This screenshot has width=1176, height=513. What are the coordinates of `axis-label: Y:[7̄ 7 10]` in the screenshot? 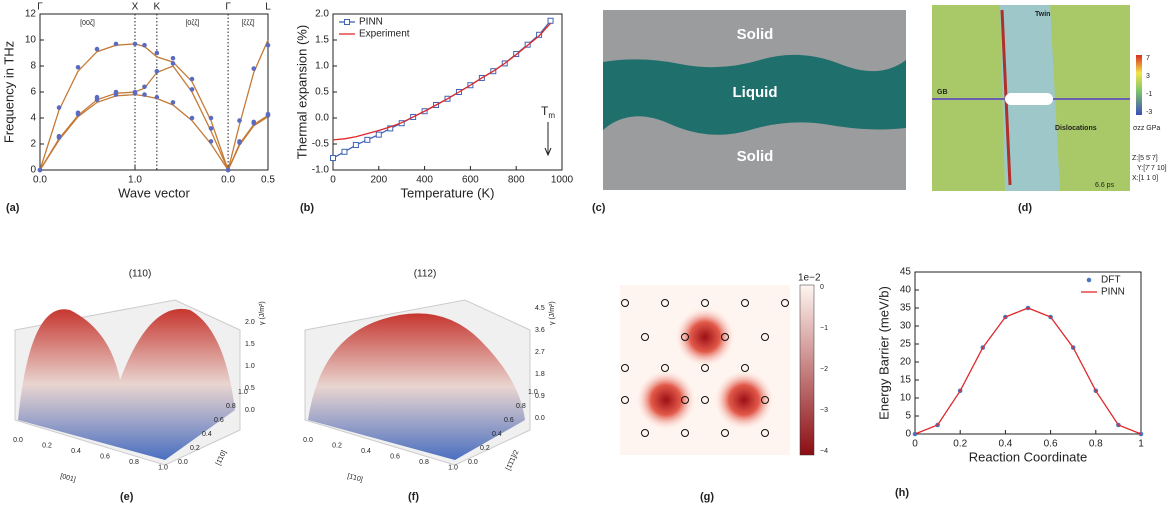 It's located at (1152, 168).